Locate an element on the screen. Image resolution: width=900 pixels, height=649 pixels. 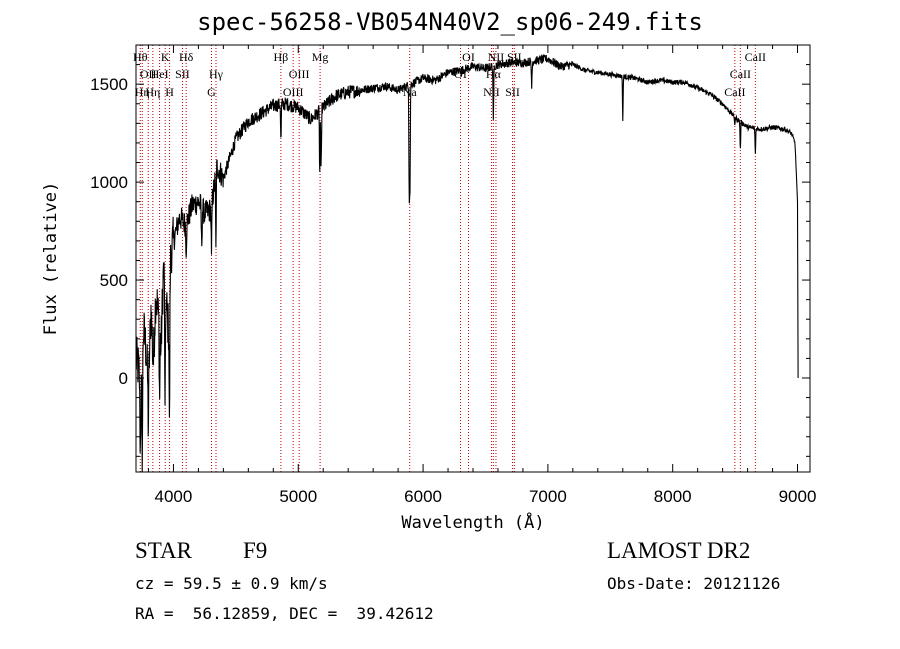
line-marker-label: HeI is located at coordinates (160, 74).